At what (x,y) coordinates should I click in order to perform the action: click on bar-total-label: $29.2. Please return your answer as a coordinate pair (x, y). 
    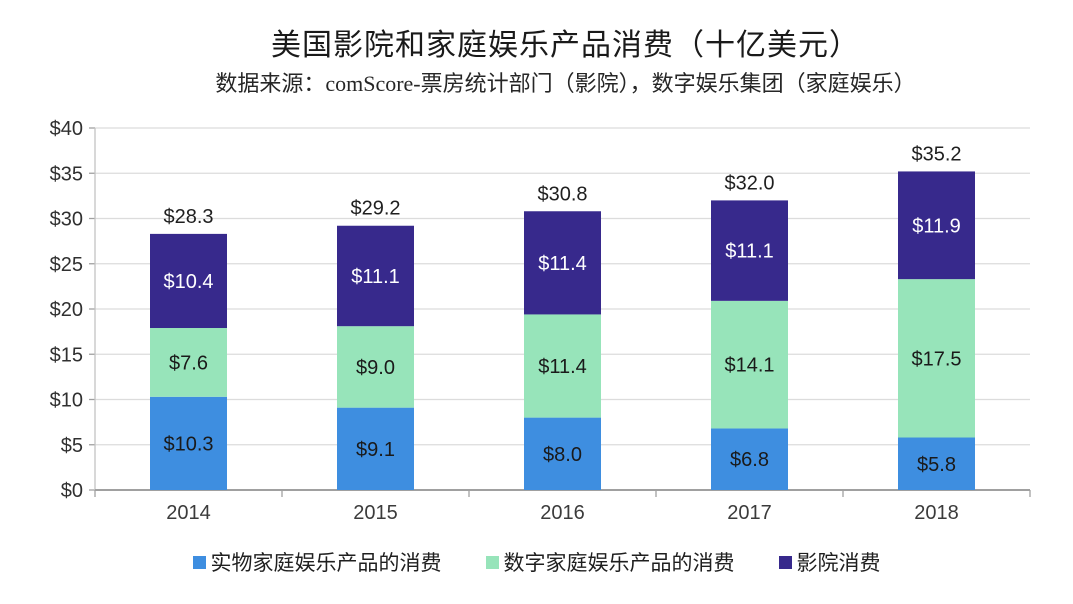
    Looking at the image, I should click on (375, 209).